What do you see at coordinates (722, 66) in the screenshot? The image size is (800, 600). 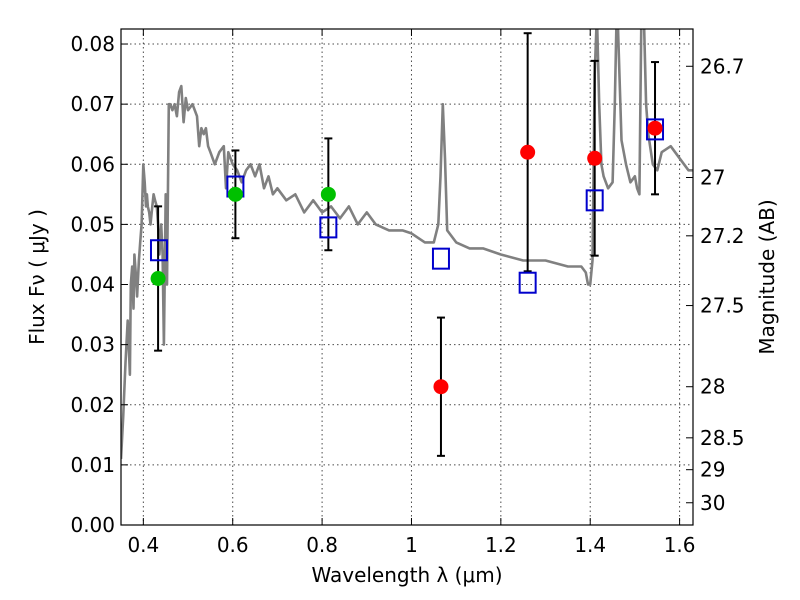 I see `right-tick-label: 26.7` at bounding box center [722, 66].